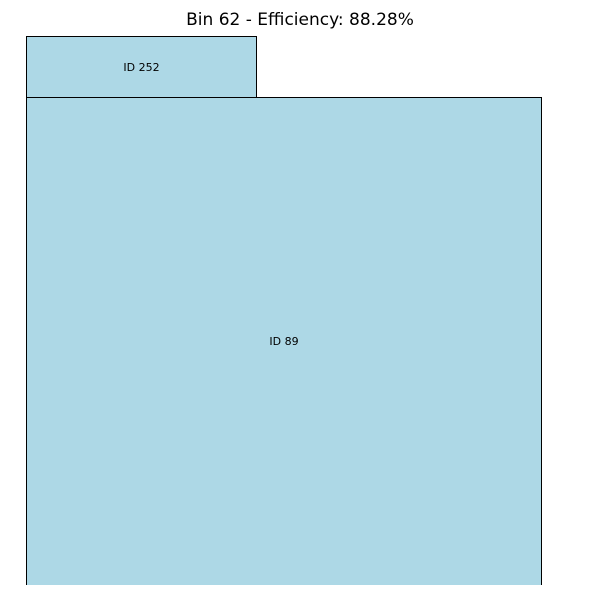  Describe the element at coordinates (300, 20) in the screenshot. I see `diagram-title: Bin 62 - Efficiency: 88.28%` at that location.